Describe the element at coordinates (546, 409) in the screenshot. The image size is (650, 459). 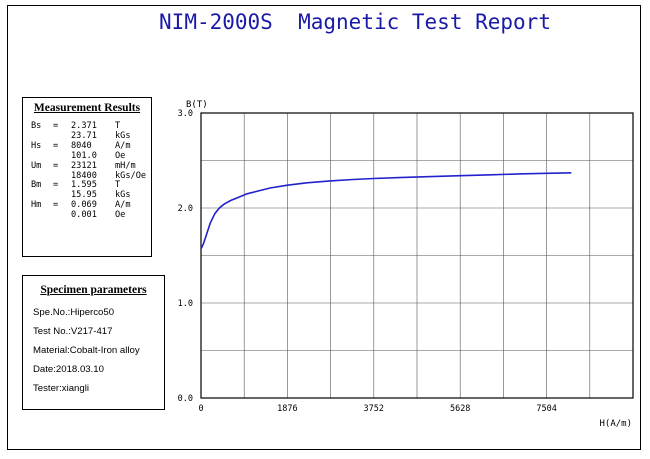
I see `x-tick-label: 7504` at that location.